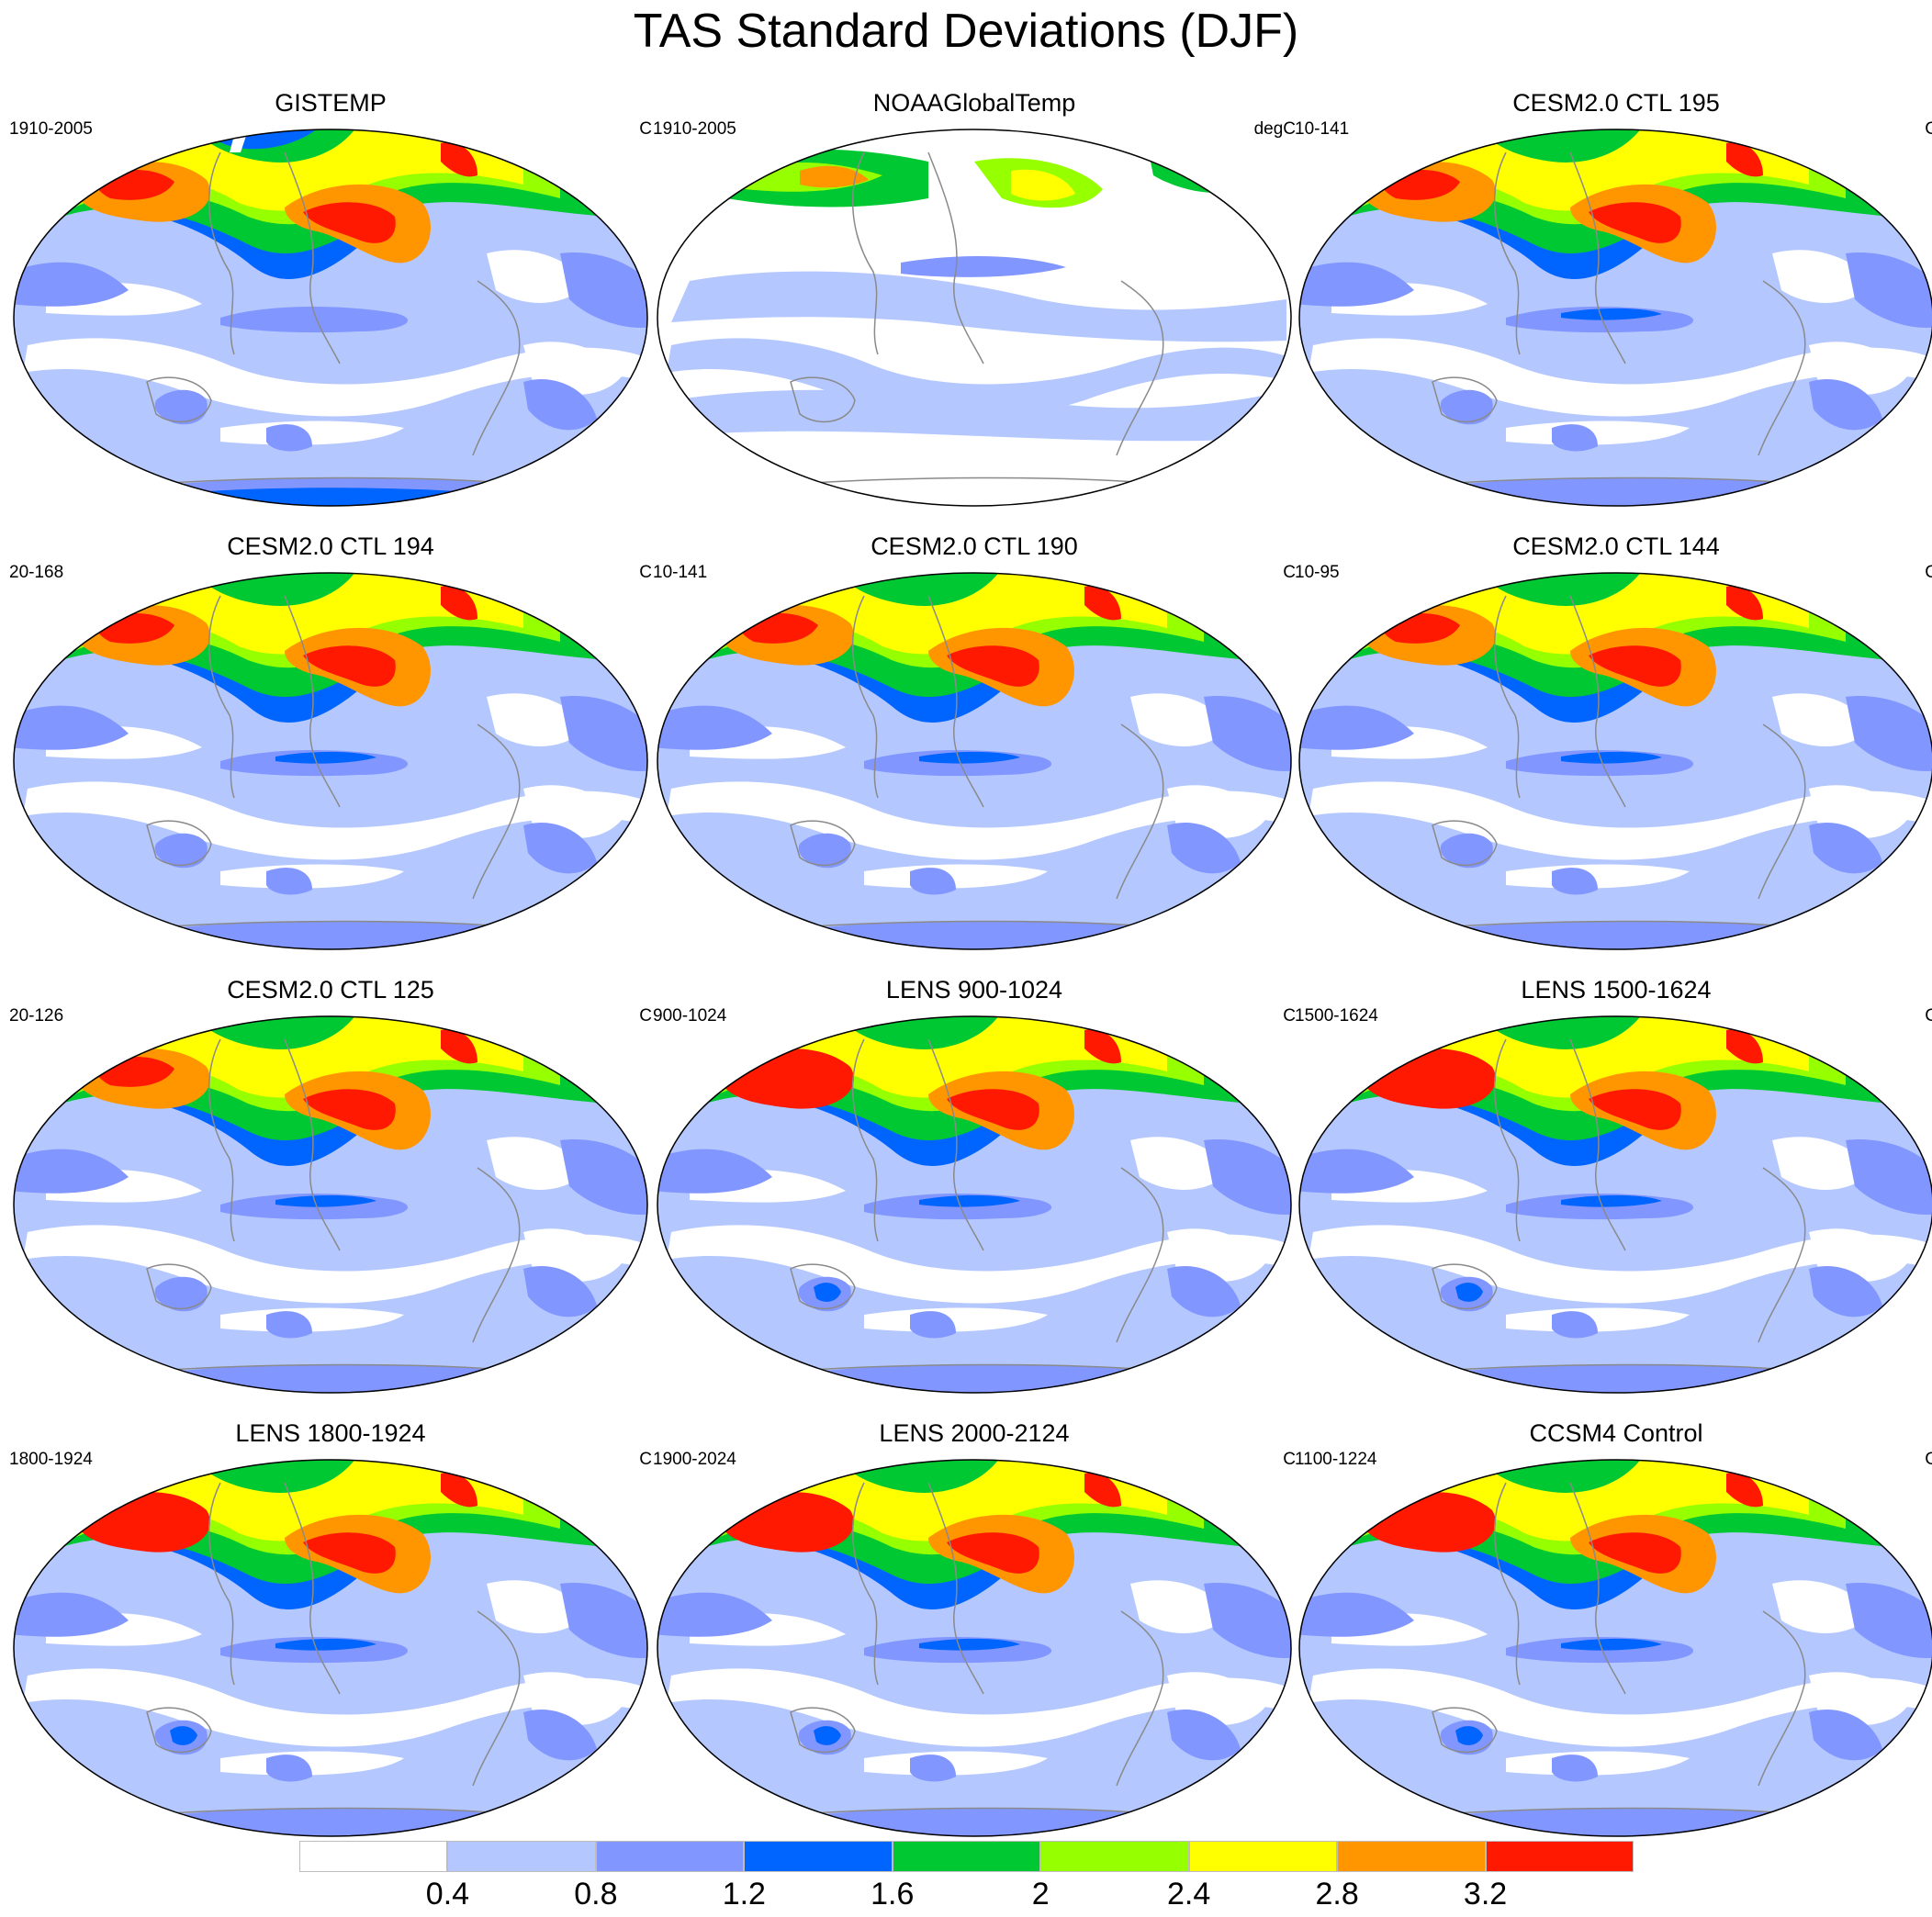  I want to click on panel-title: GISTEMP, so click(331, 103).